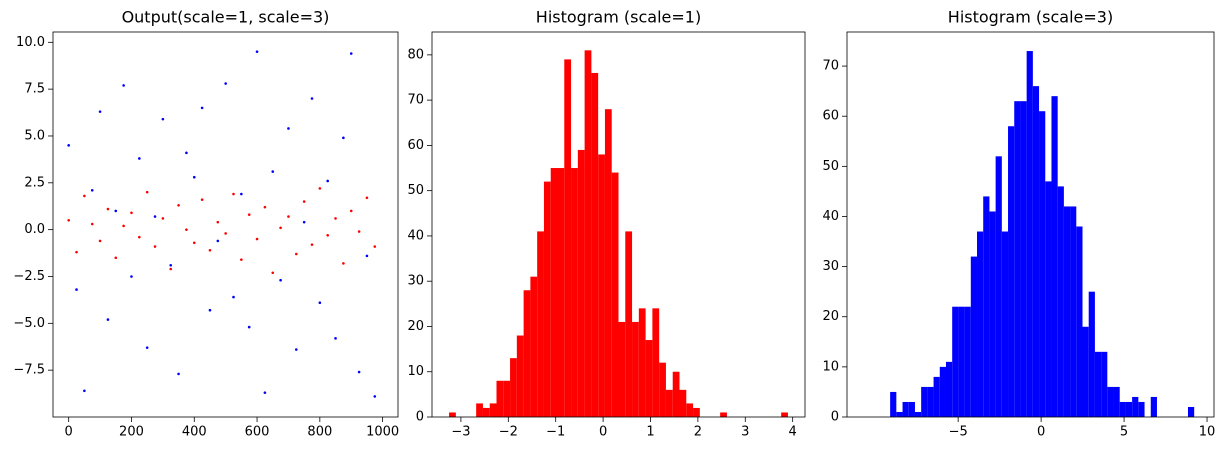 This screenshot has width=1226, height=451. Describe the element at coordinates (34, 229) in the screenshot. I see `y-tick-label: 0.0` at that location.